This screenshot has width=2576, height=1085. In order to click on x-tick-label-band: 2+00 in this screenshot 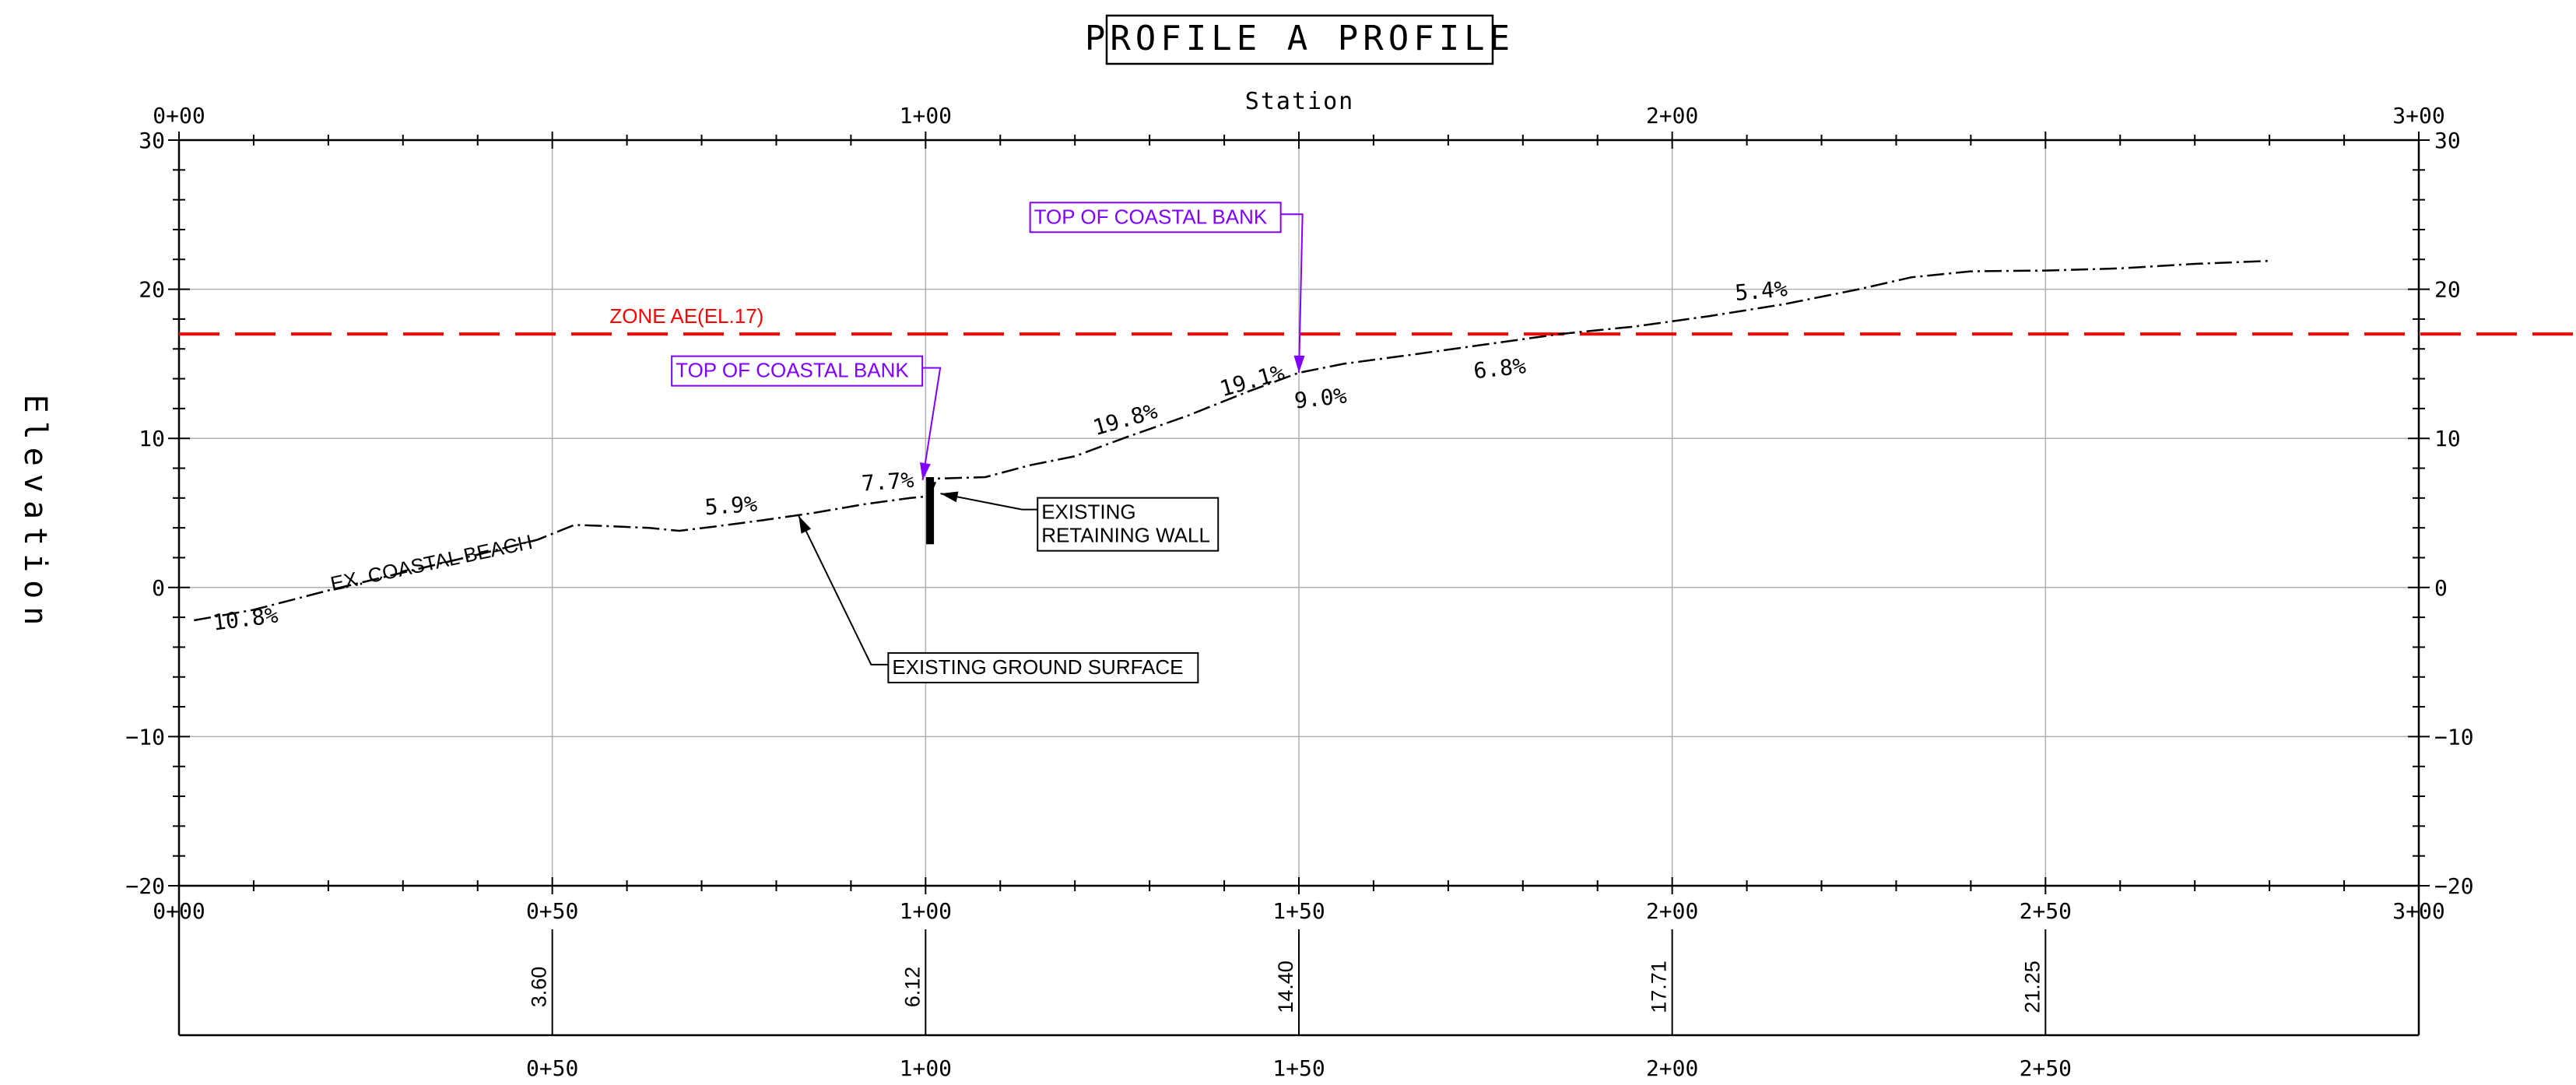, I will do `click(1672, 1068)`.